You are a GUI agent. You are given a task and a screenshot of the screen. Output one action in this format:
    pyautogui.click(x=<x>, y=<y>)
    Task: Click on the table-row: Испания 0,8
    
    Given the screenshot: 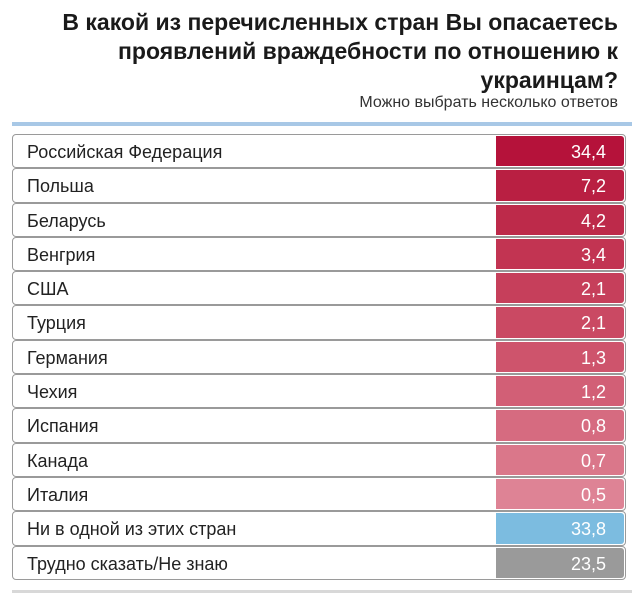 What is the action you would take?
    pyautogui.click(x=319, y=425)
    